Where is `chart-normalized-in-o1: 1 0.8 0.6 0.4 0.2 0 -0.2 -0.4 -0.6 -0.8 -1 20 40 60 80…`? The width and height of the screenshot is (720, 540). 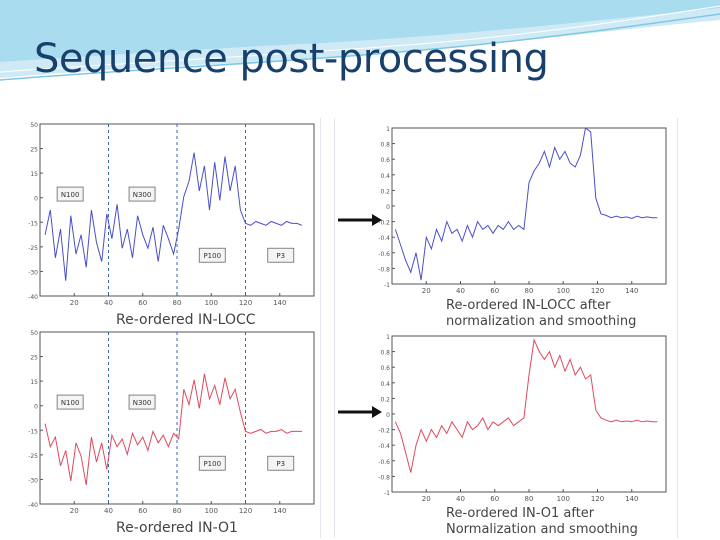 chart-normalized-in-o1: 1 0.8 0.6 0.4 0.2 0 -0.2 -0.4 -0.6 -0.8 -1 20 40 60 80… is located at coordinates (522, 418).